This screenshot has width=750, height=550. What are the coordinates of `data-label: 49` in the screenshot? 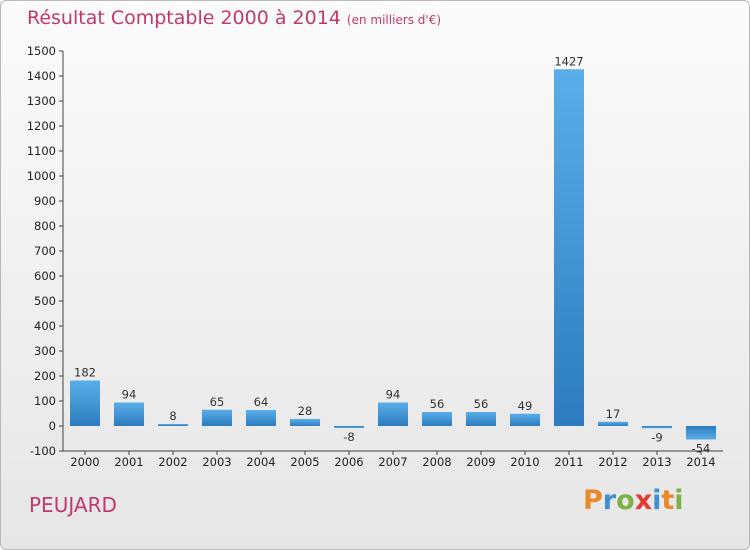 It's located at (525, 406).